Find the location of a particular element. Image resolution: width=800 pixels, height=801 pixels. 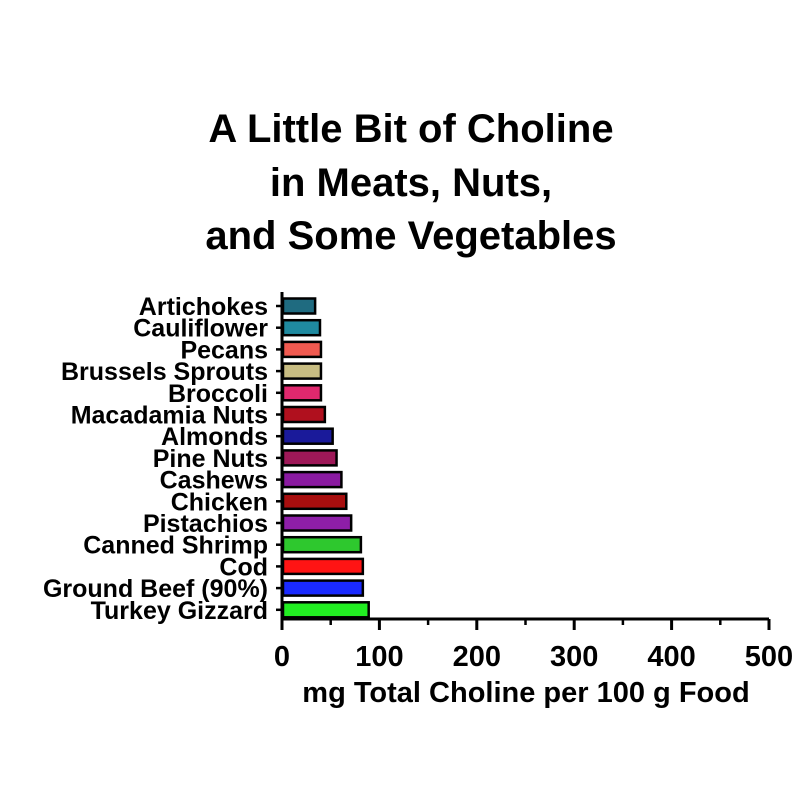

bar-cauliflower is located at coordinates (301, 327).